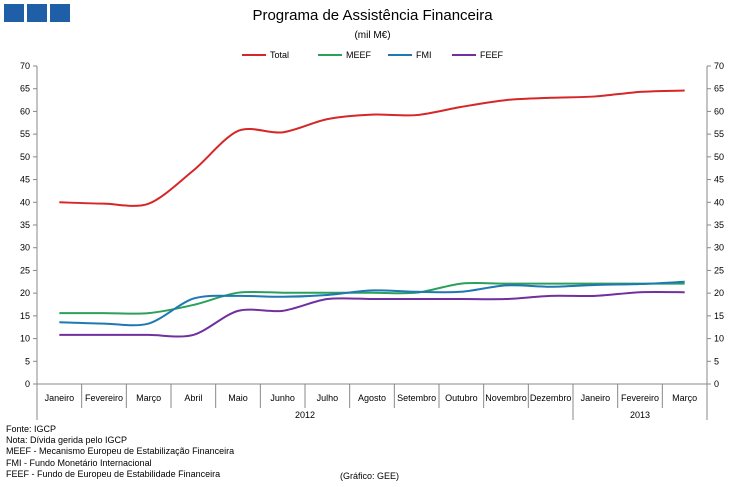  Describe the element at coordinates (31, 429) in the screenshot. I see `note-line: Fonte: IGCP` at that location.